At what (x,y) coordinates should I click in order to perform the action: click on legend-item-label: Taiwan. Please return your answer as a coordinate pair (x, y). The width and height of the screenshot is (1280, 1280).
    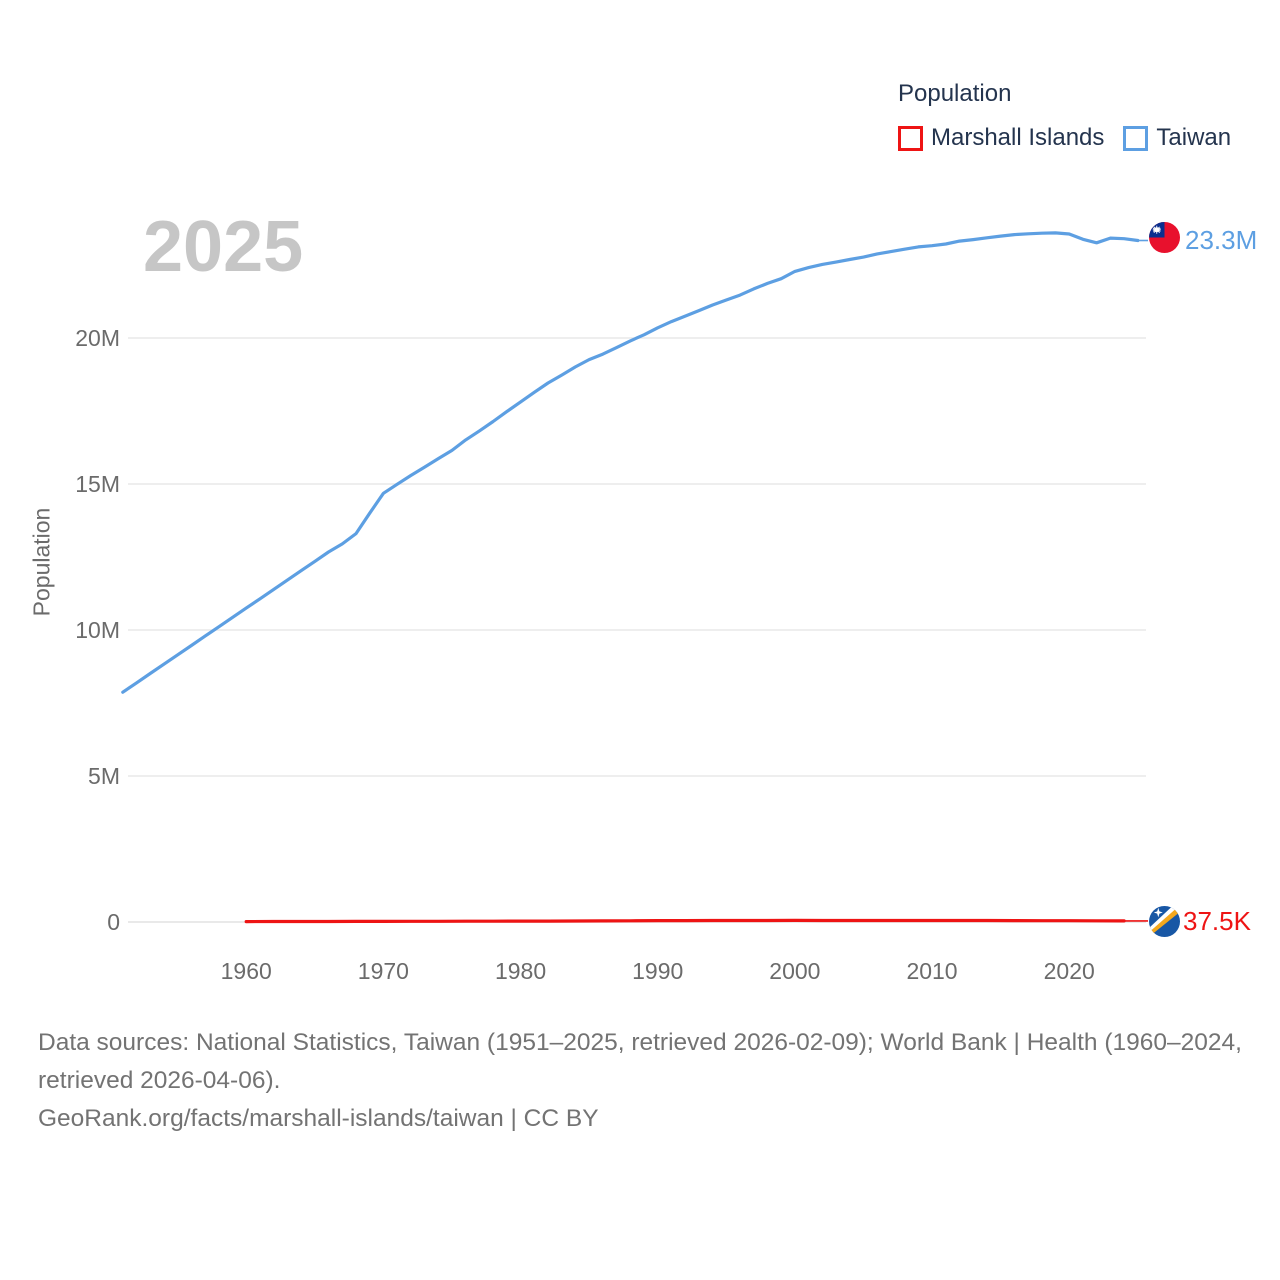
    Looking at the image, I should click on (1194, 137).